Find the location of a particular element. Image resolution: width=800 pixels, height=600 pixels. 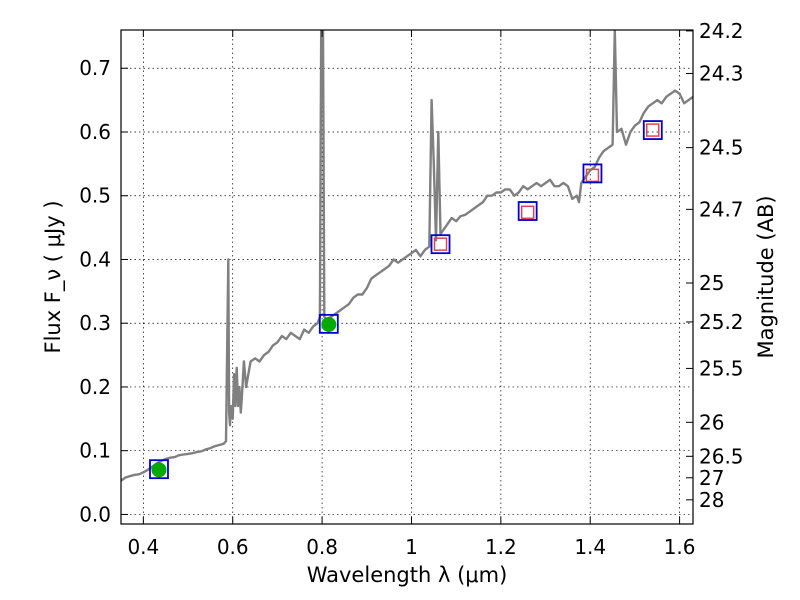

y2-axis-label: Magnitude (AB) is located at coordinates (766, 276).